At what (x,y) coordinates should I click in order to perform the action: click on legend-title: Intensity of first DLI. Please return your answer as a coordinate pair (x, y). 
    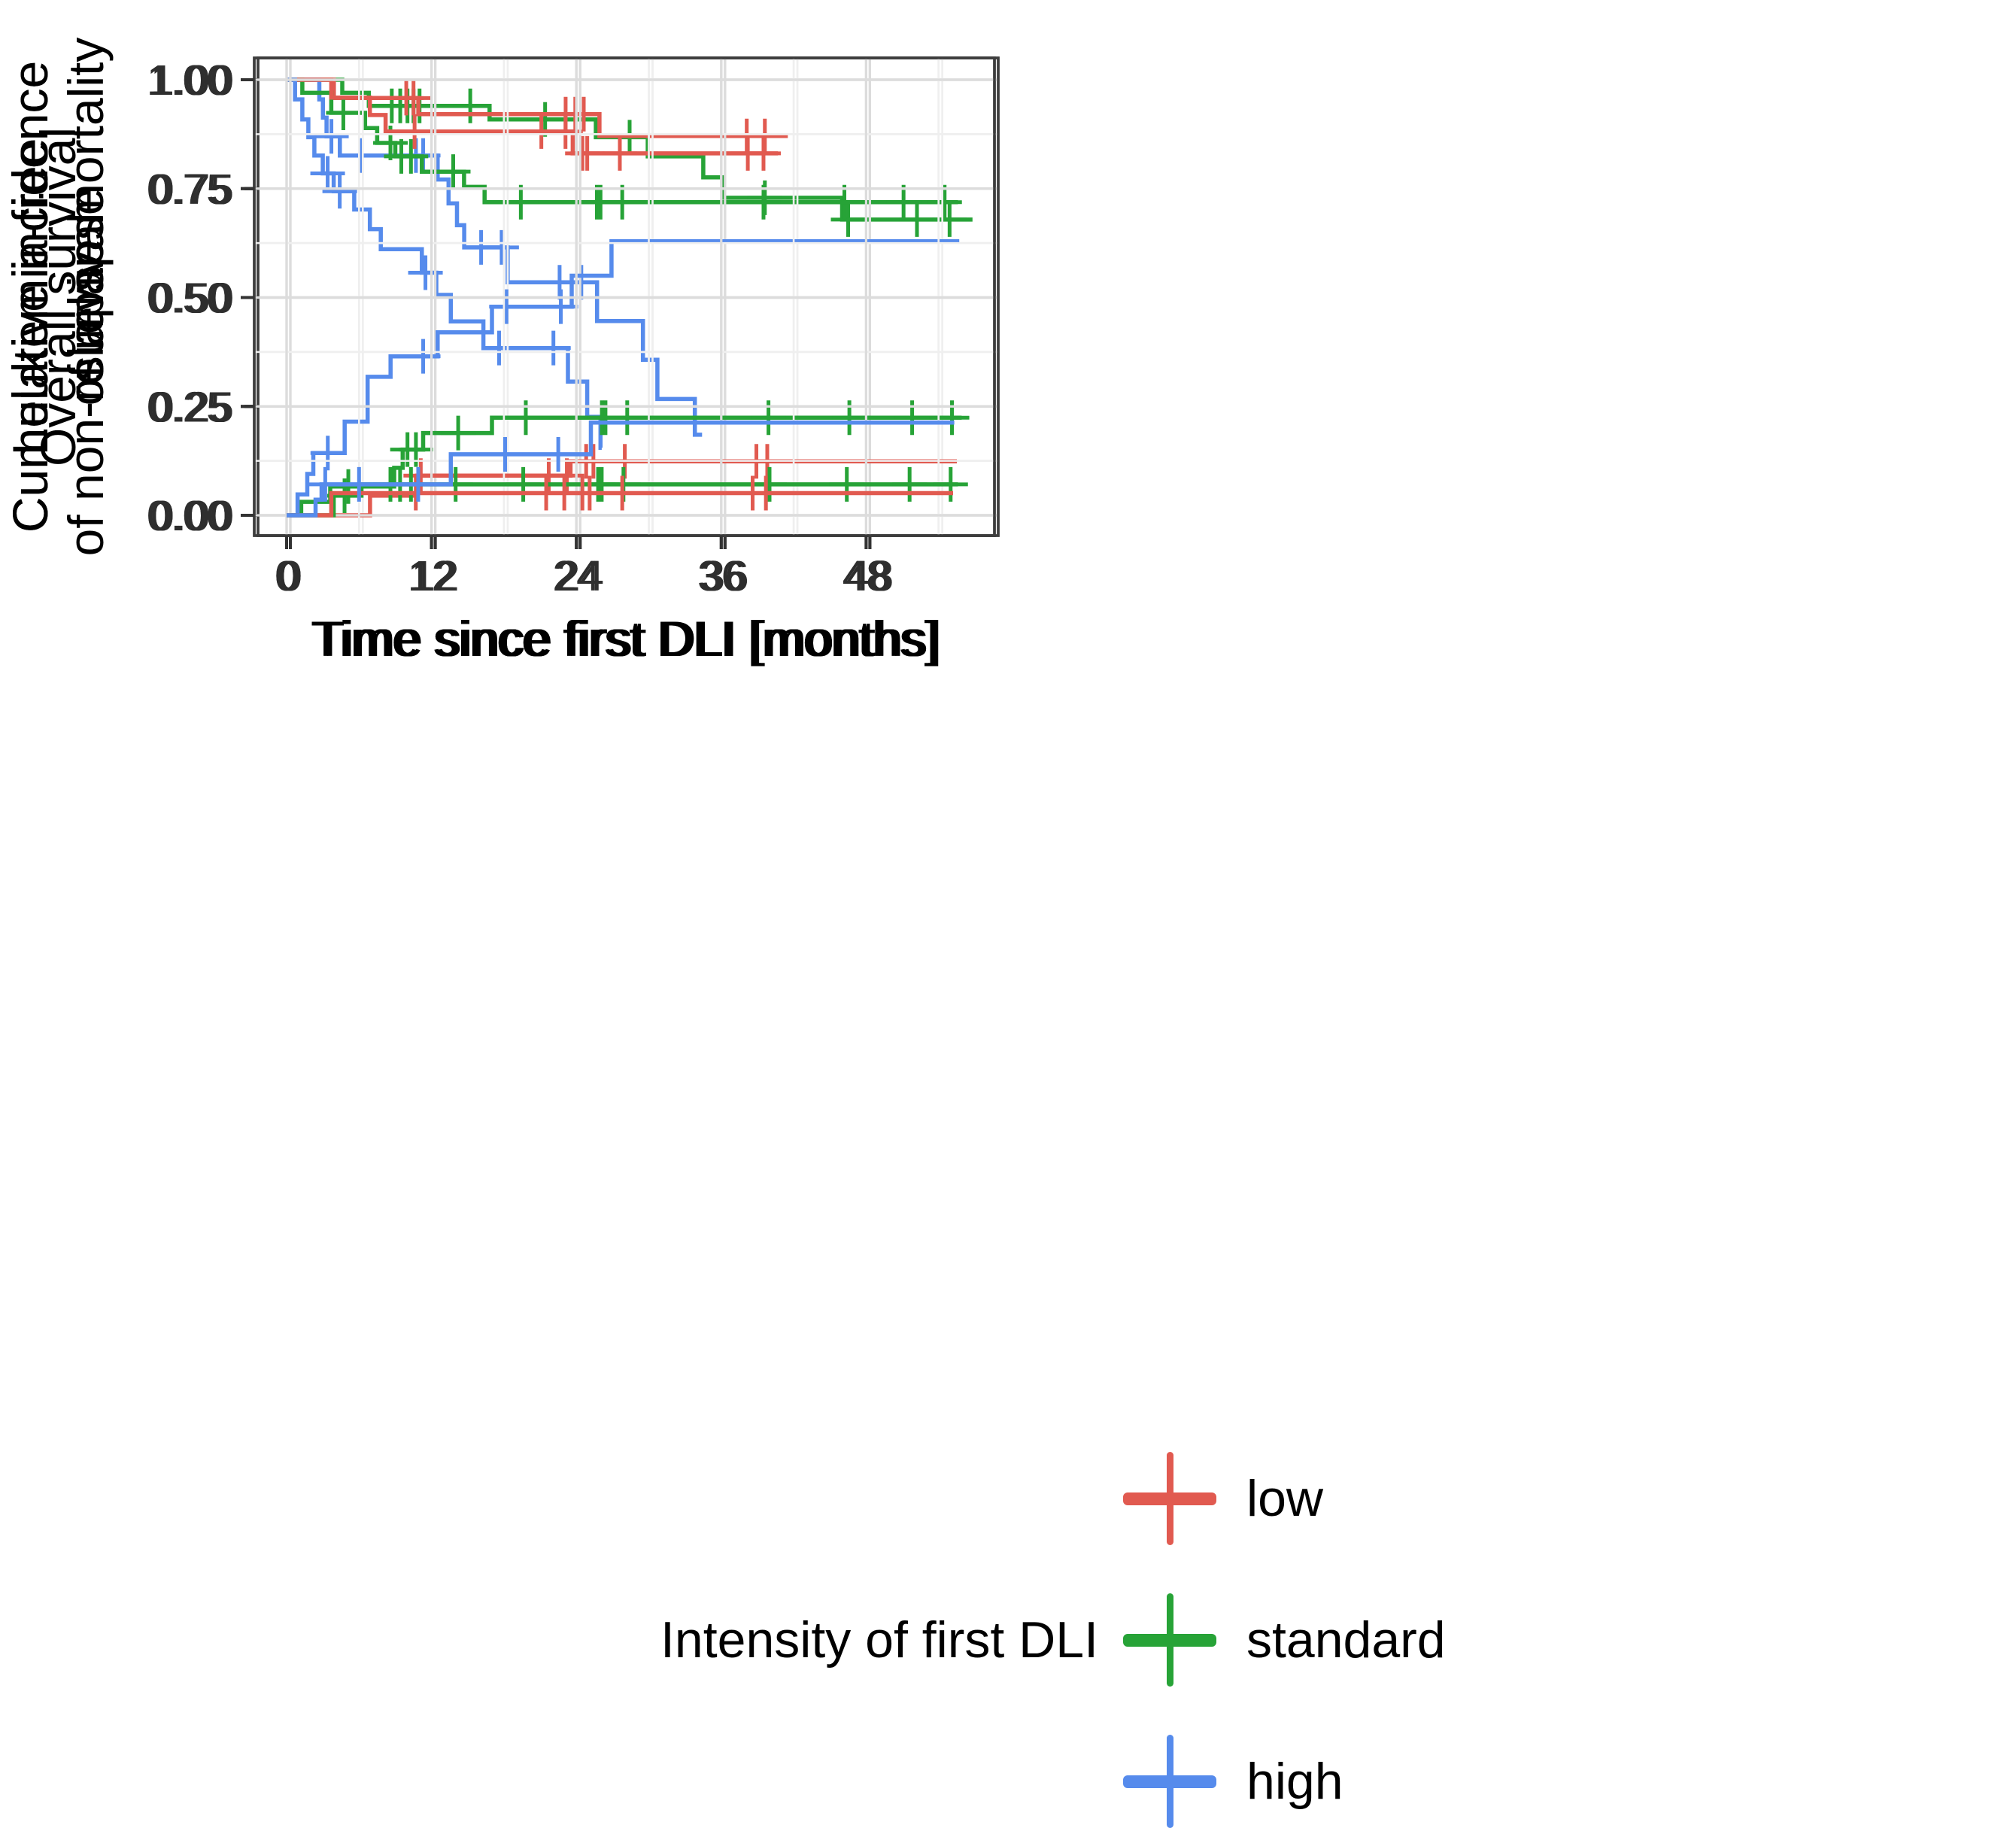
    Looking at the image, I should click on (879, 1640).